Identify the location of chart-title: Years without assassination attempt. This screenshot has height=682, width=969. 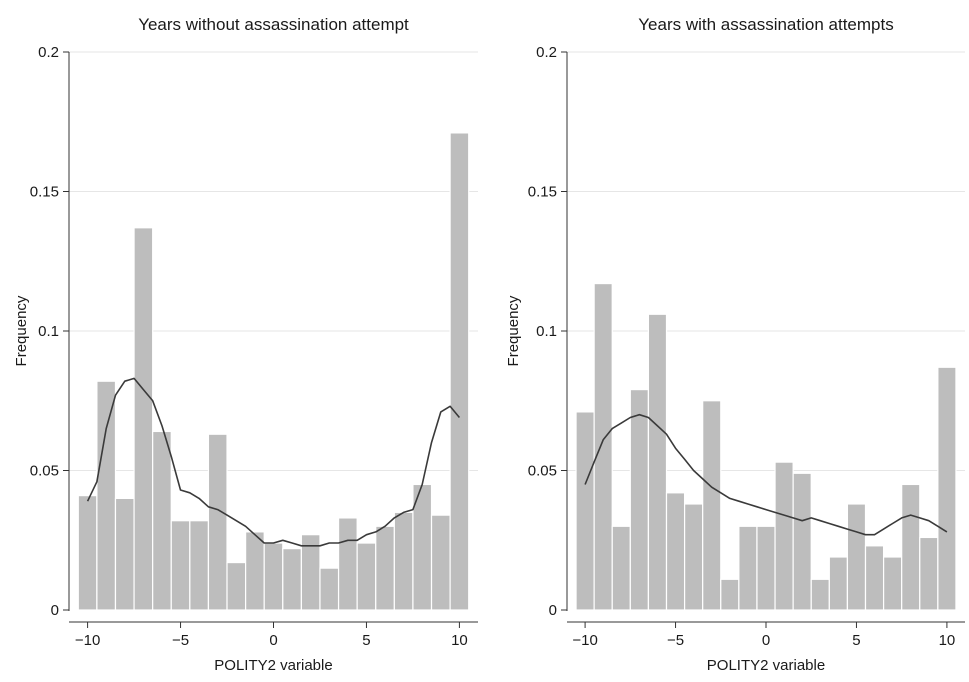
(273, 24).